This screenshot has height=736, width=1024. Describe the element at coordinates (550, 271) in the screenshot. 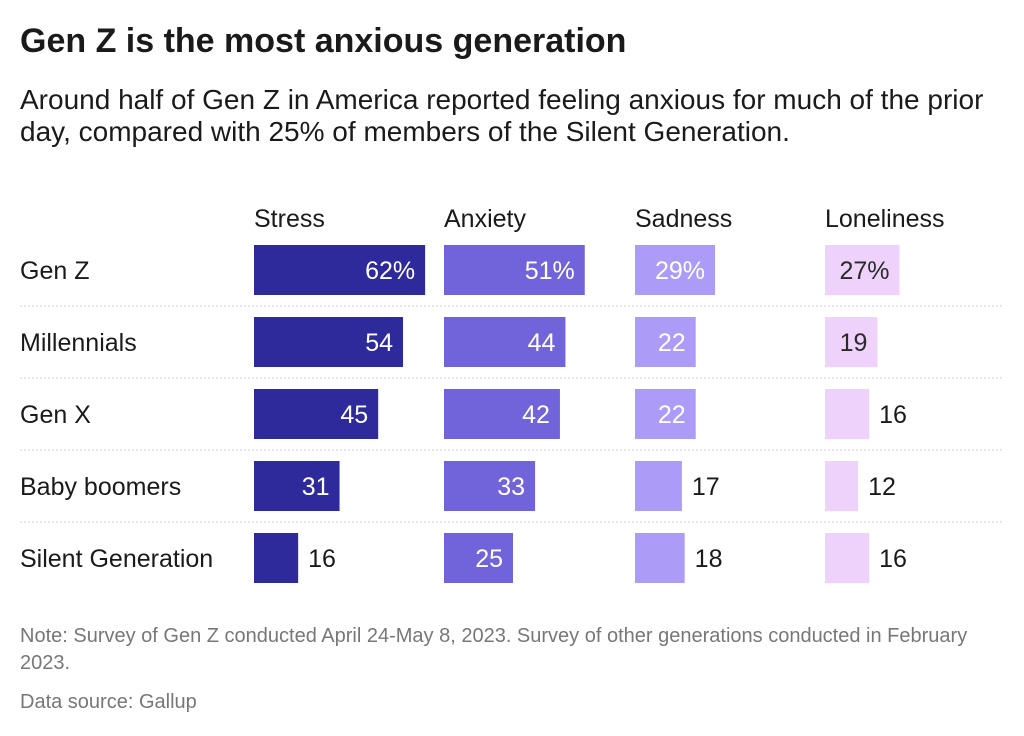

I see `data-label: 51%` at that location.